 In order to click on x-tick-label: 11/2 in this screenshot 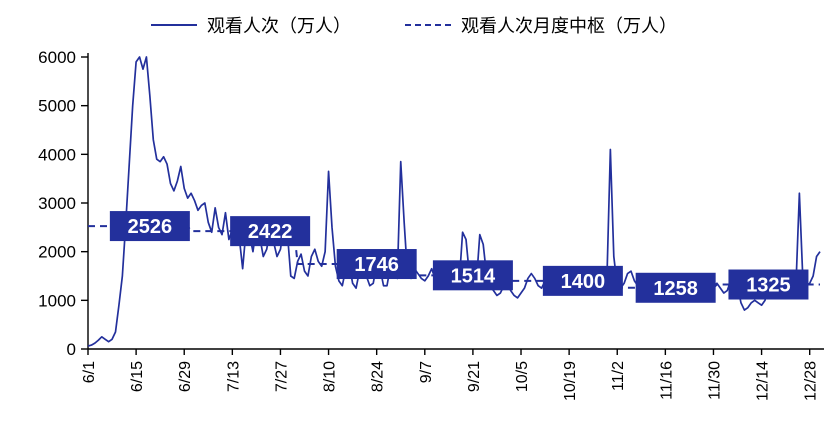, I will do `click(618, 376)`.